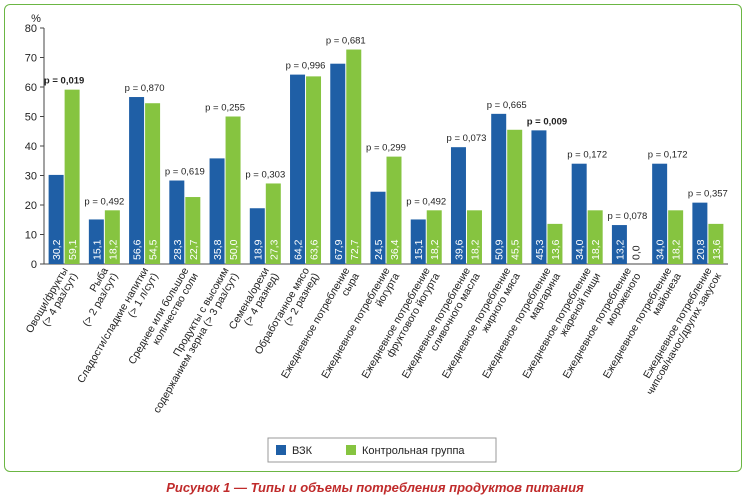 Image resolution: width=750 pixels, height=503 pixels. I want to click on category-label: Овощи/фрукты(> 4 раз/сут), so click(52, 303).